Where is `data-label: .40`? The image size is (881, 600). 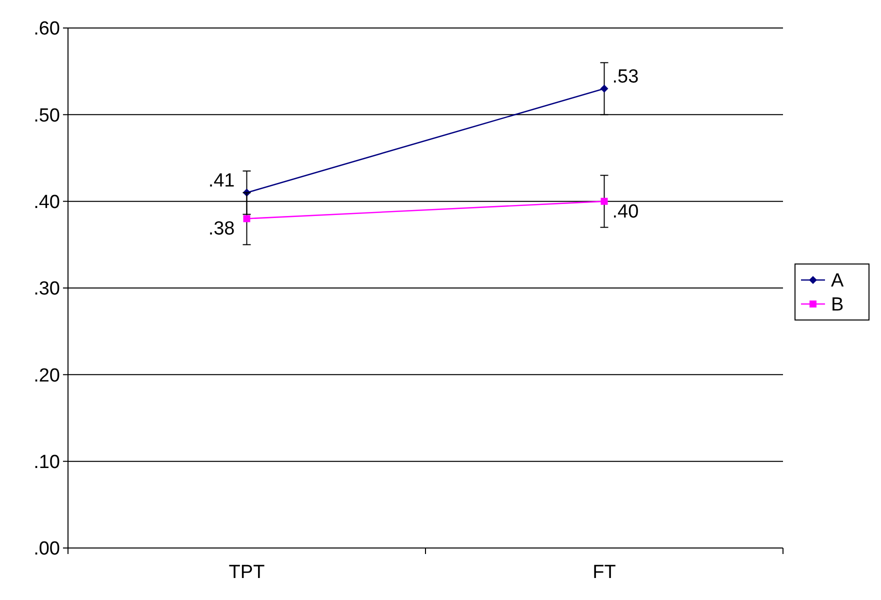
data-label: .40 is located at coordinates (625, 211).